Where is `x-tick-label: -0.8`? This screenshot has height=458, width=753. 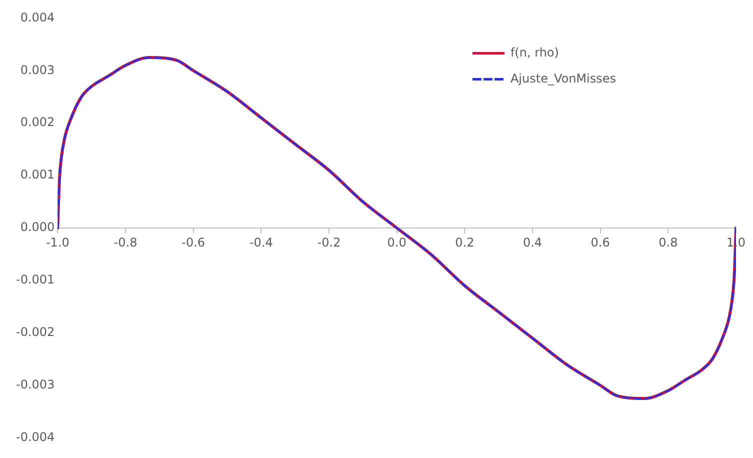
x-tick-label: -0.8 is located at coordinates (126, 242).